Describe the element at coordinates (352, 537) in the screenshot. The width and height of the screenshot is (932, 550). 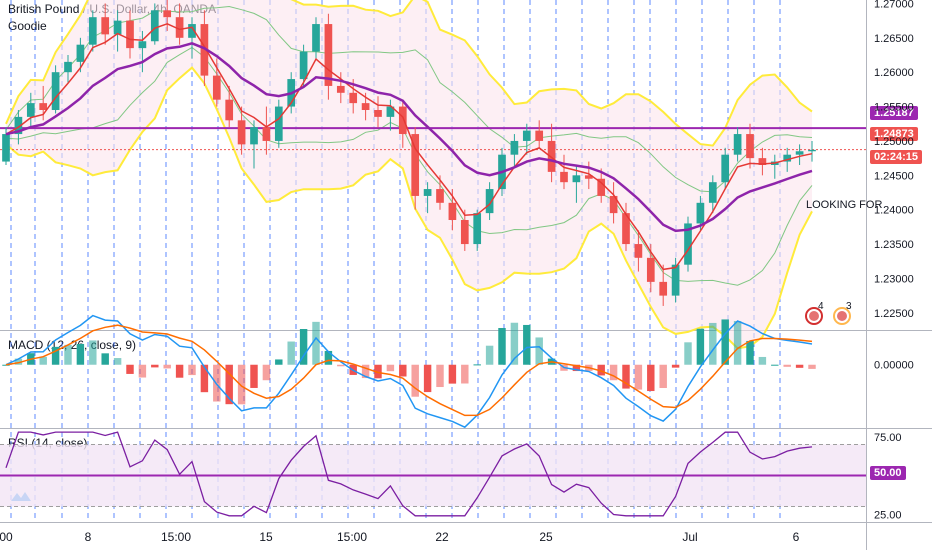
I see `time-axis-label: 15:00` at that location.